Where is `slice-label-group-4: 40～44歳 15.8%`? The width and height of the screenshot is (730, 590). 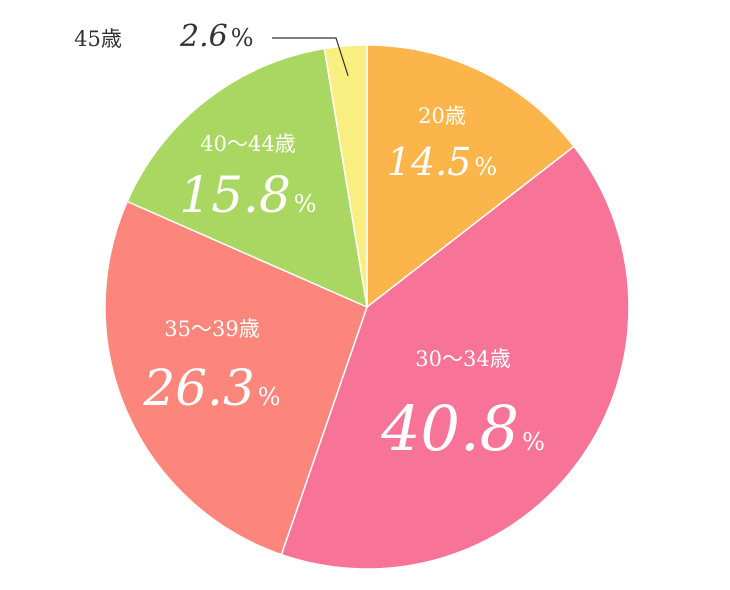 slice-label-group-4: 40～44歳 15.8% is located at coordinates (247, 178).